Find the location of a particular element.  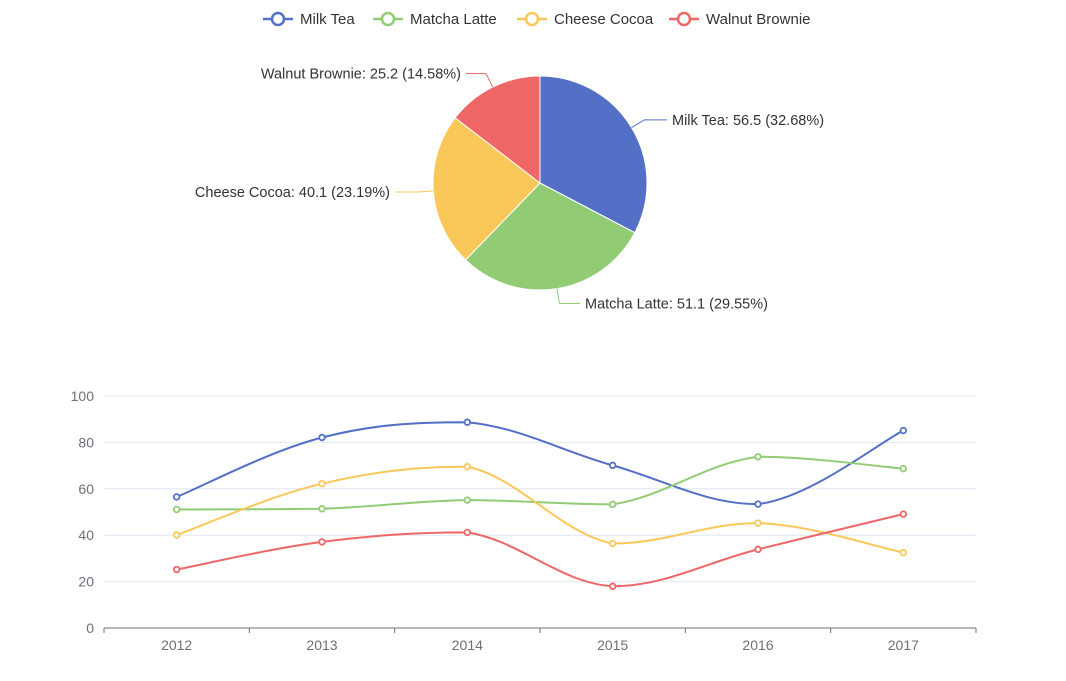

pie-label-walnut-brownie: Walnut Brownie: 25.2 (14.58%) is located at coordinates (361, 75).